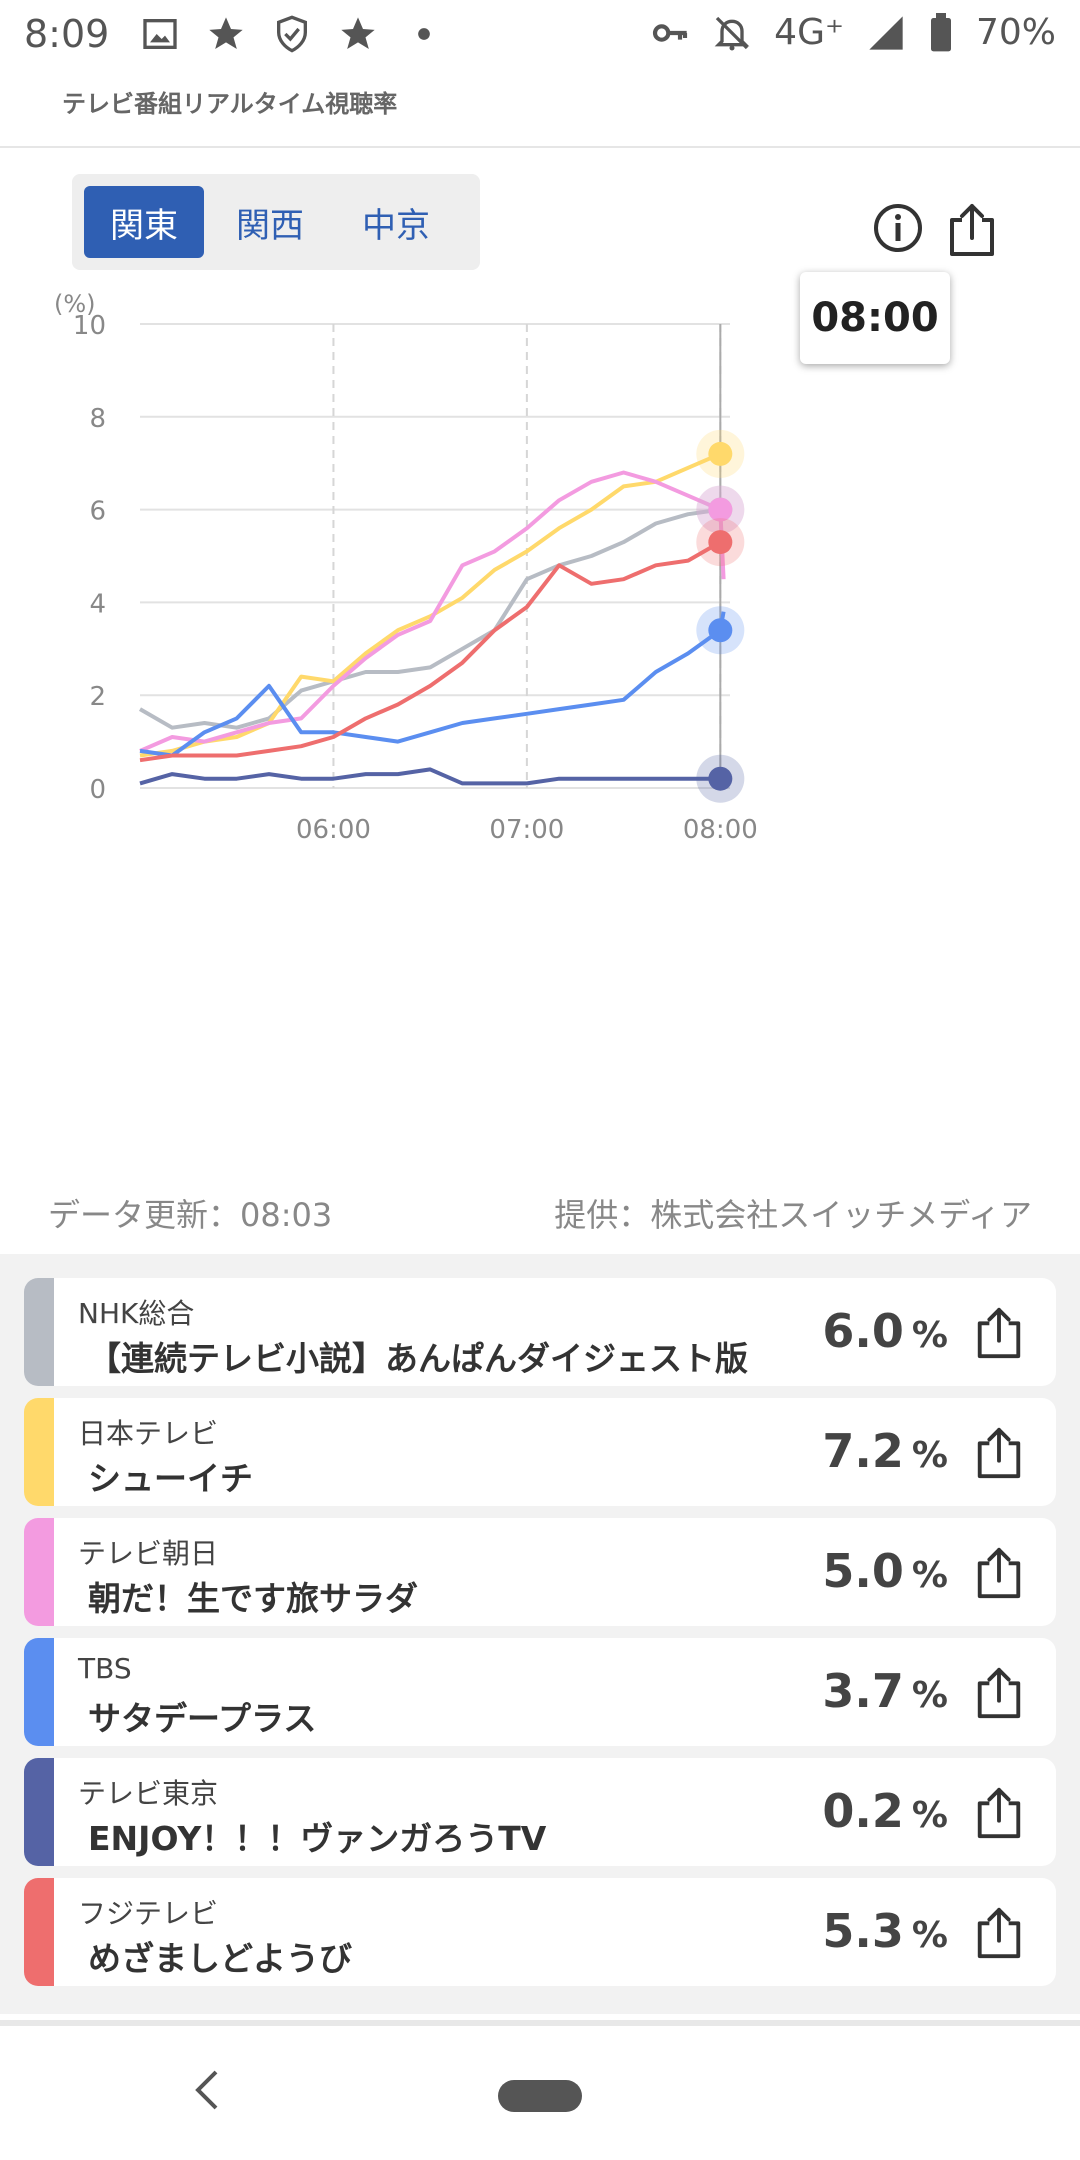 The image size is (1080, 2160). Describe the element at coordinates (396, 225) in the screenshot. I see `tab-chukyo: 中京` at that location.